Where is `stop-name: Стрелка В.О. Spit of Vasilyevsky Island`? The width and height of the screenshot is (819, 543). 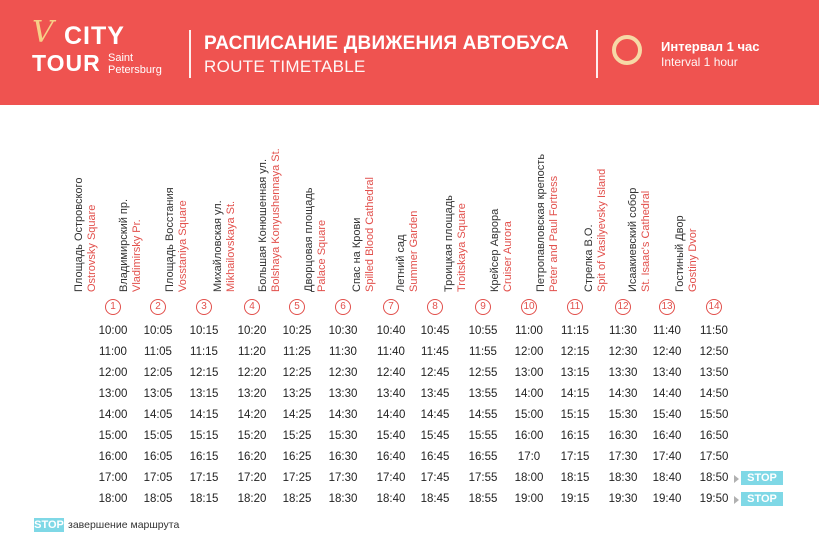
stop-name: Стрелка В.О. Spit of Vasilyevsky Island is located at coordinates (596, 230).